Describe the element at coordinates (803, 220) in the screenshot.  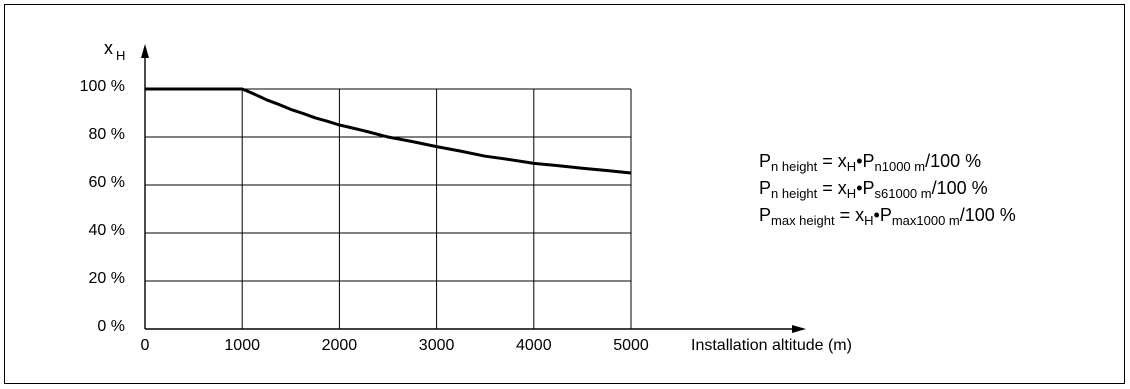
I see `formula-subscript: max height` at that location.